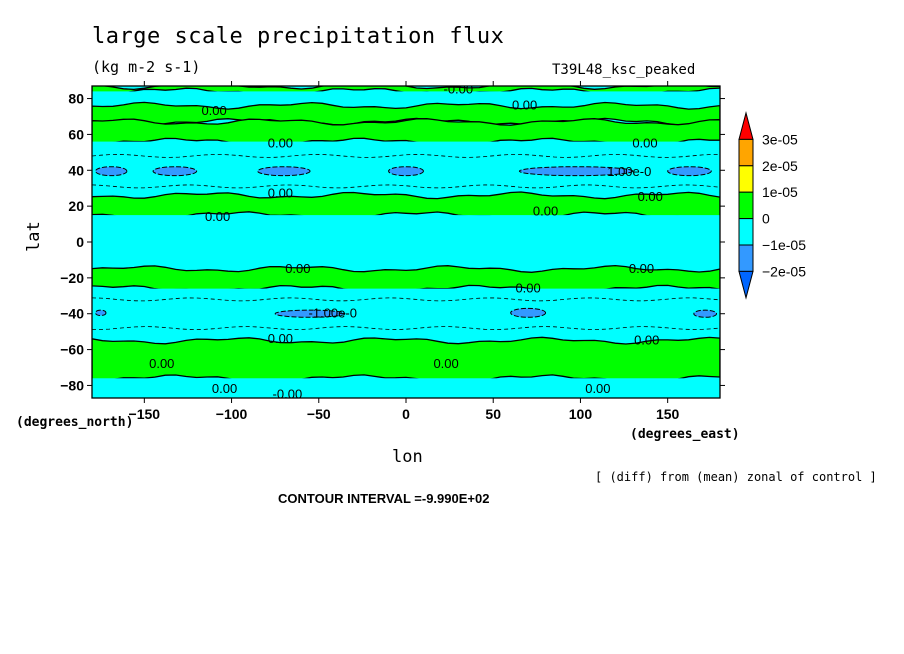 This screenshot has height=654, width=904. What do you see at coordinates (145, 414) in the screenshot?
I see `x-tick-label: −150` at bounding box center [145, 414].